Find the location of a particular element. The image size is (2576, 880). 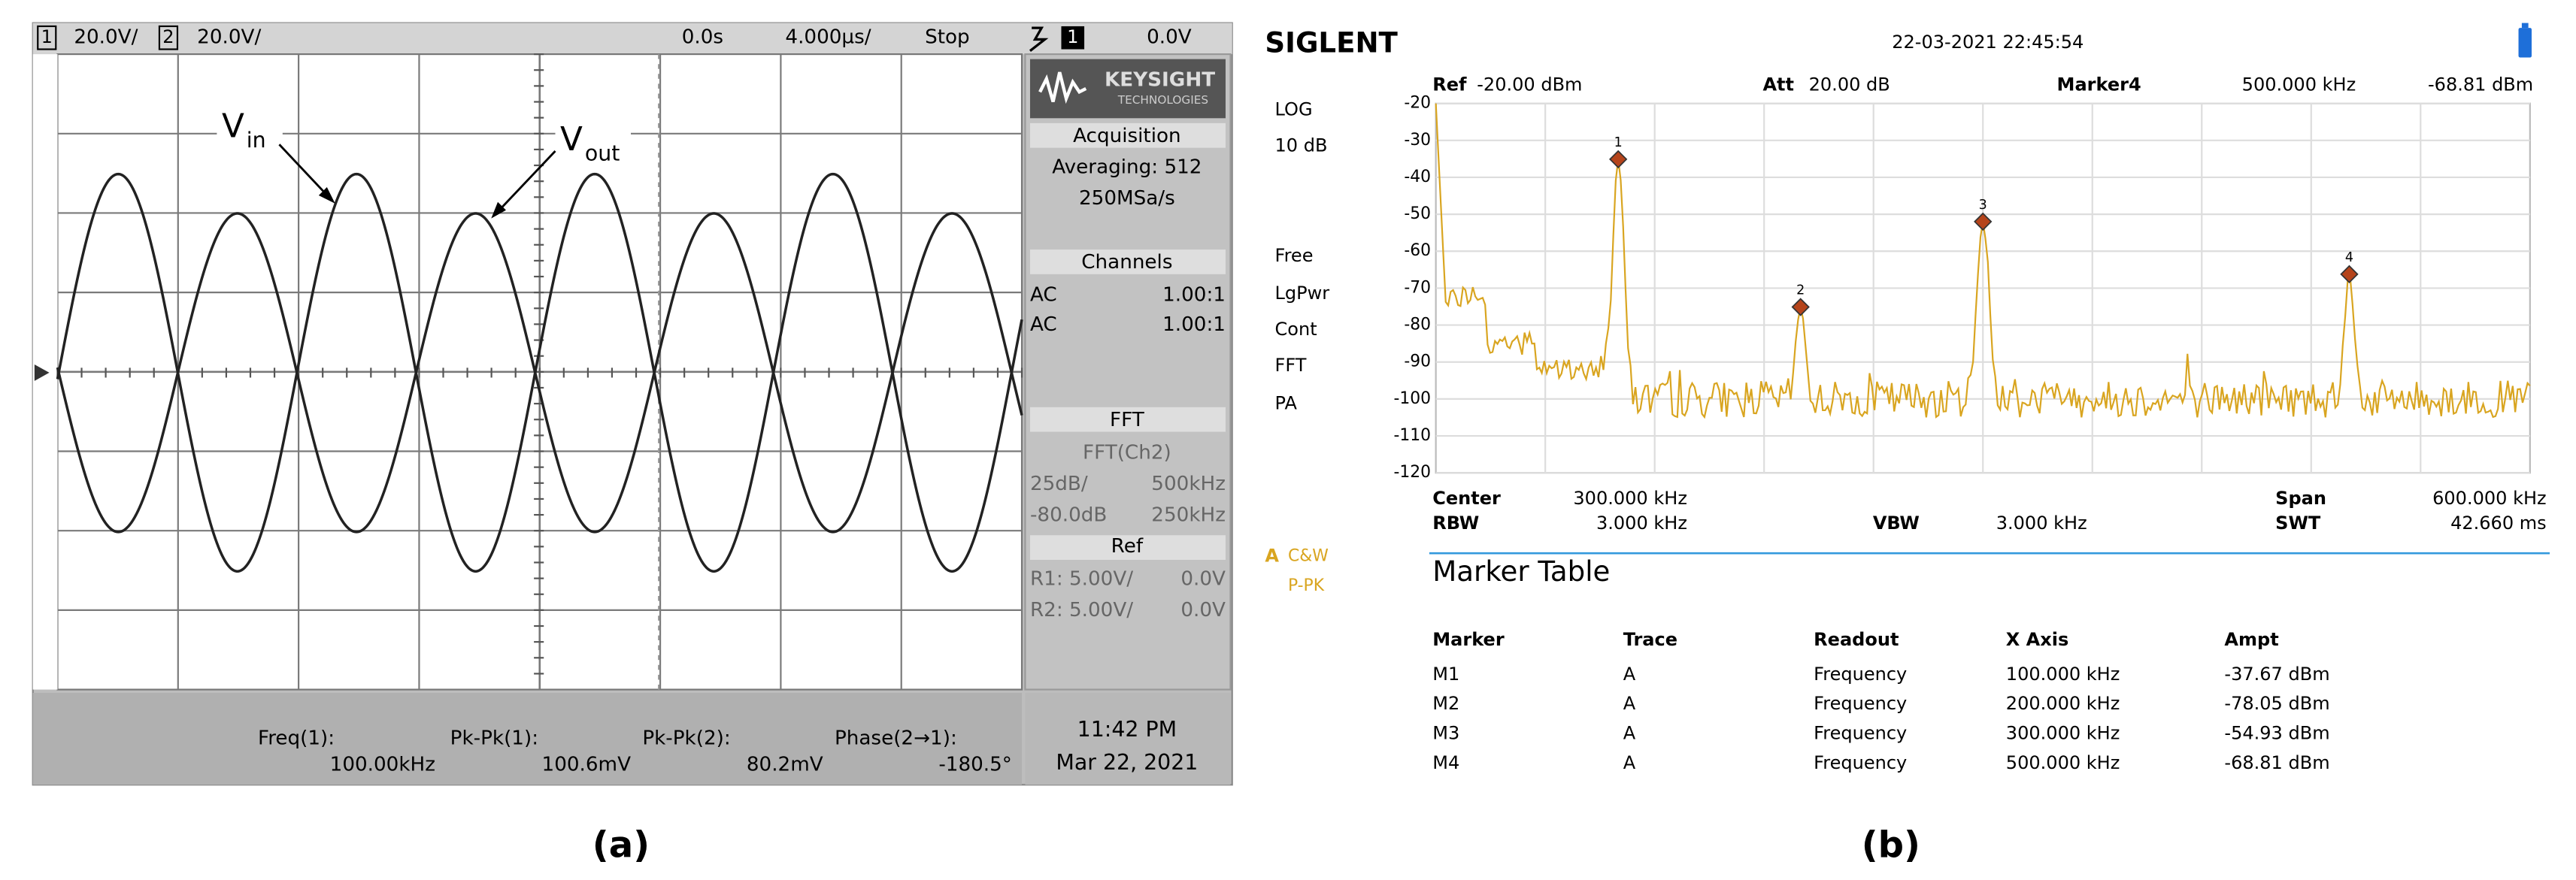

label: 20.00 dB is located at coordinates (1849, 84).